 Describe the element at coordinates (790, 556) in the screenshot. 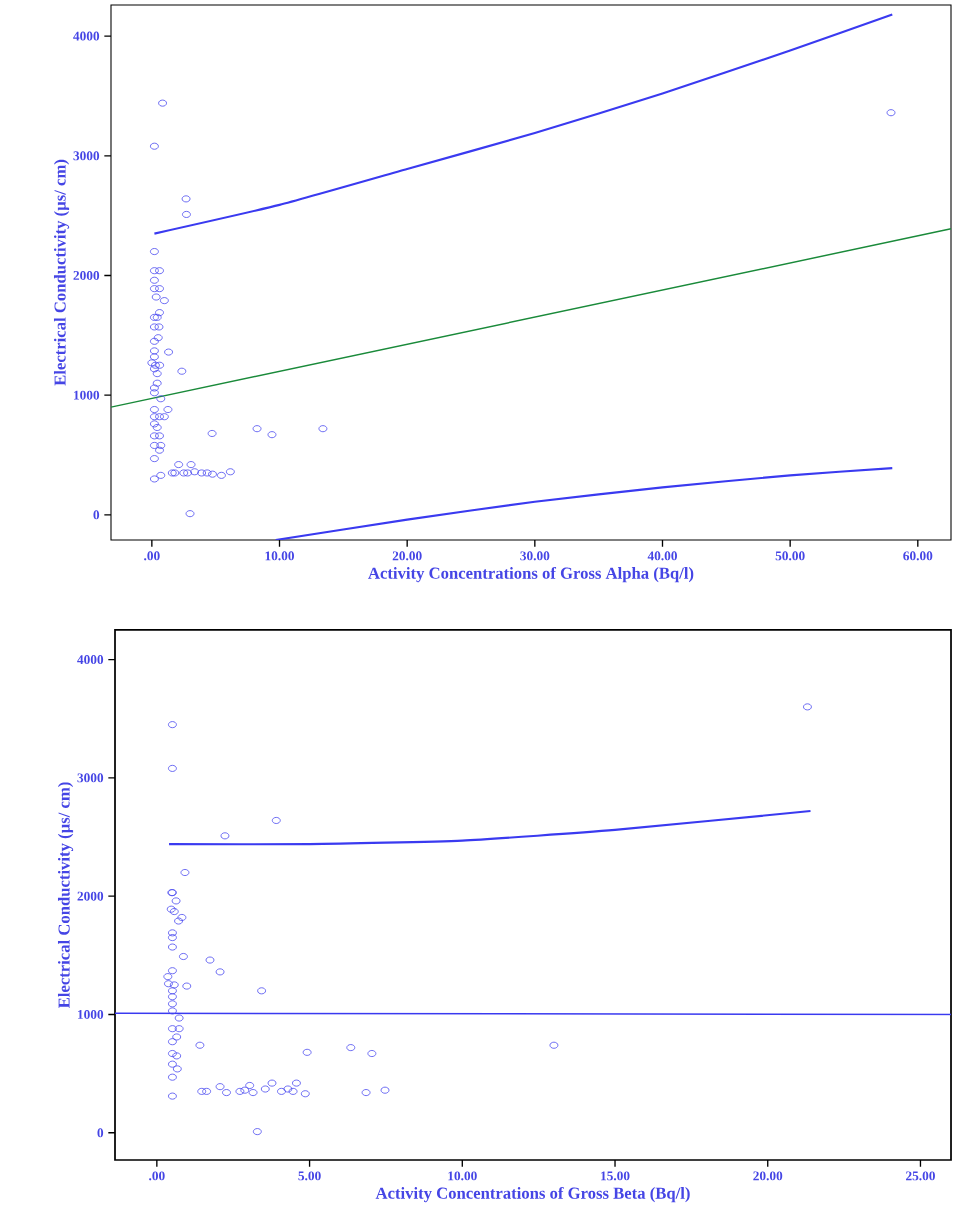

I see `x-tick-label: 50.00` at that location.